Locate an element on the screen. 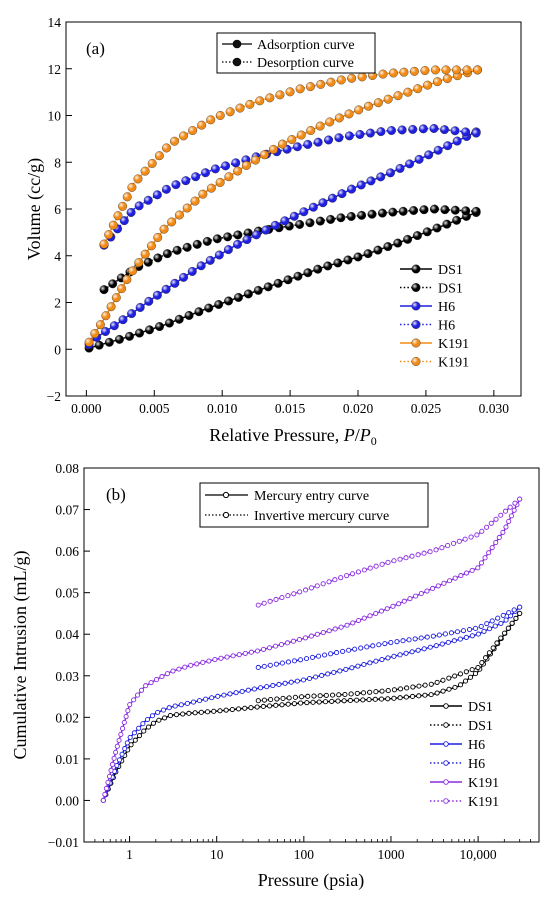  y-tick-label-b-8: 0.07 is located at coordinates (67, 510).